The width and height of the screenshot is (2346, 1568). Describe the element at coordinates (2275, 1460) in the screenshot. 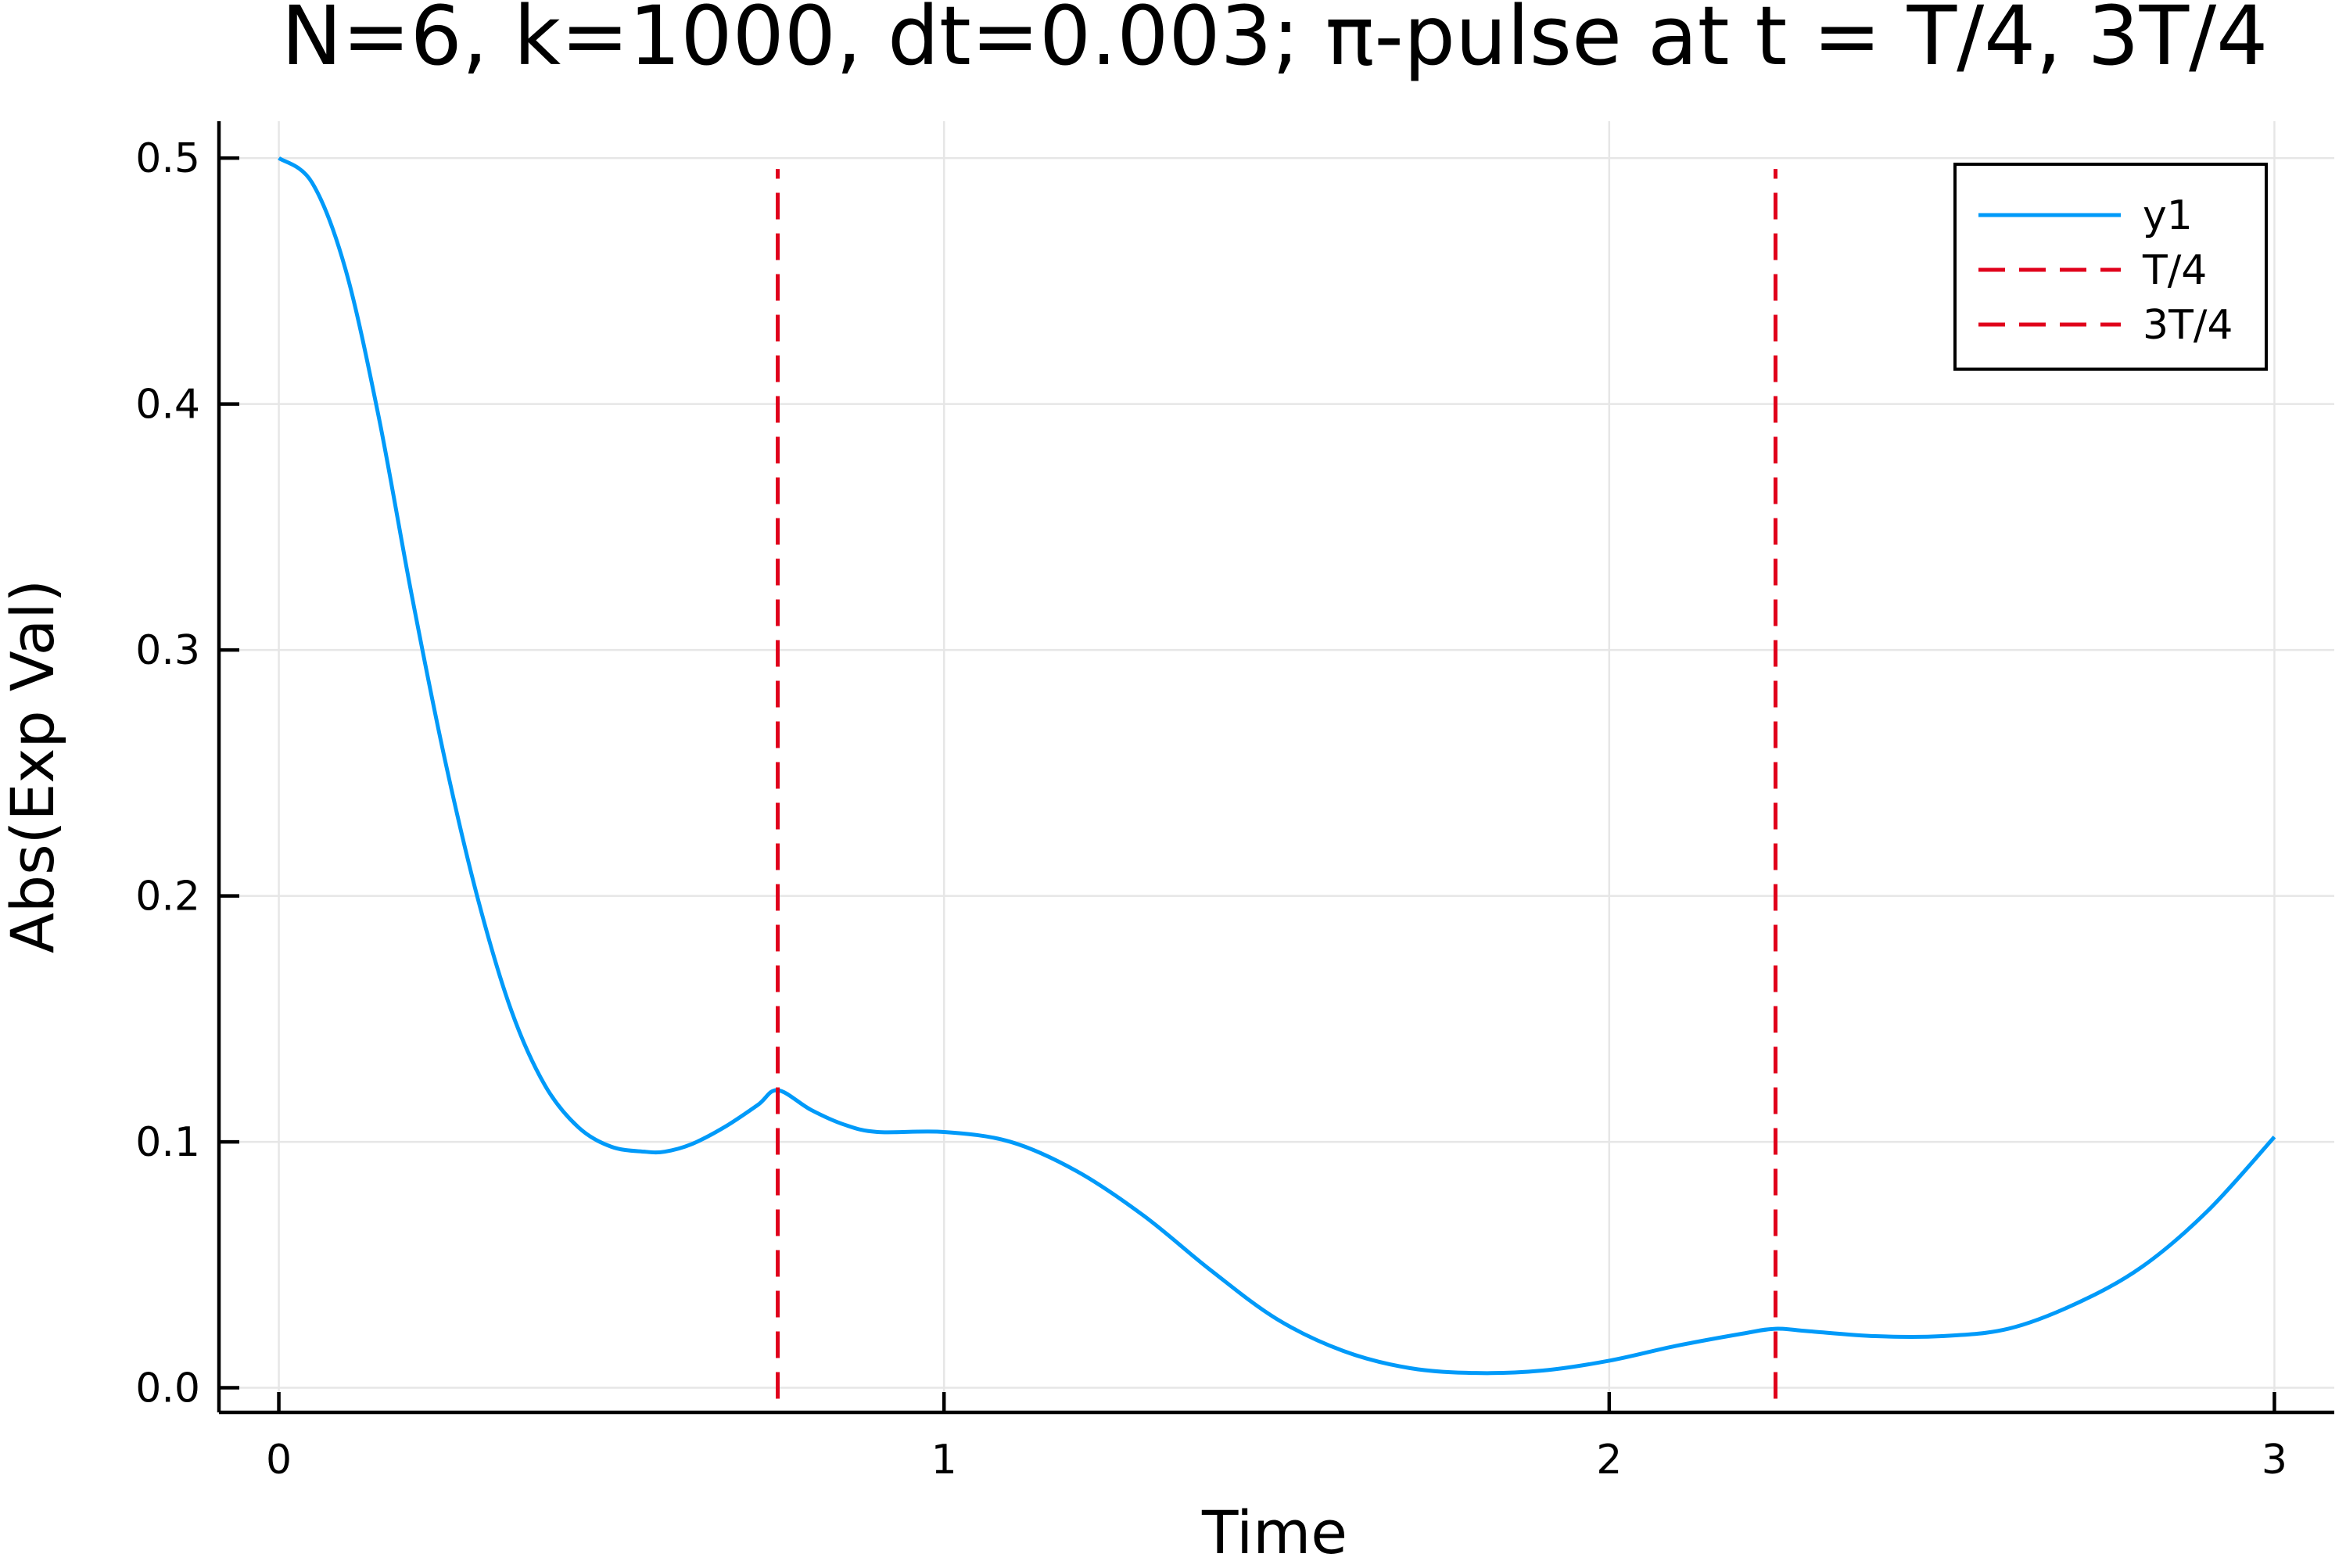

I see `x-tick-label: 3` at that location.